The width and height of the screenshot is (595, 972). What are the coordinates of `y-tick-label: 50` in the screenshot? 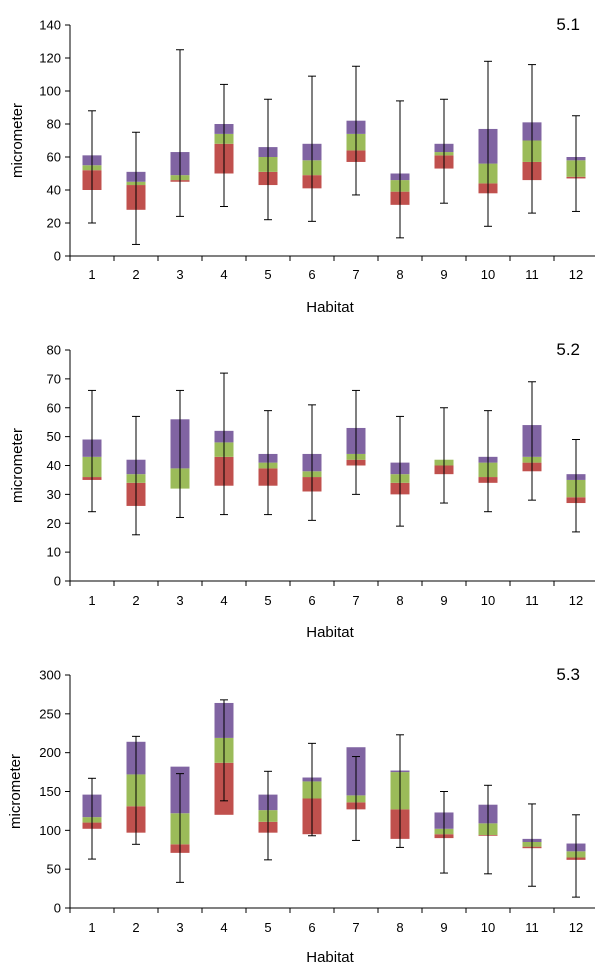 It's located at (54, 869).